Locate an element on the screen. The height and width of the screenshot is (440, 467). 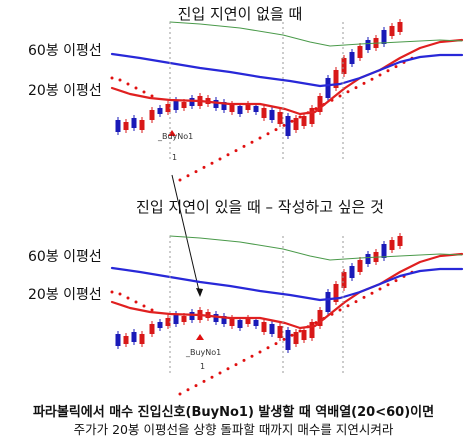
top-buy-signal-name: _BuyNo1 is located at coordinates (175, 136).